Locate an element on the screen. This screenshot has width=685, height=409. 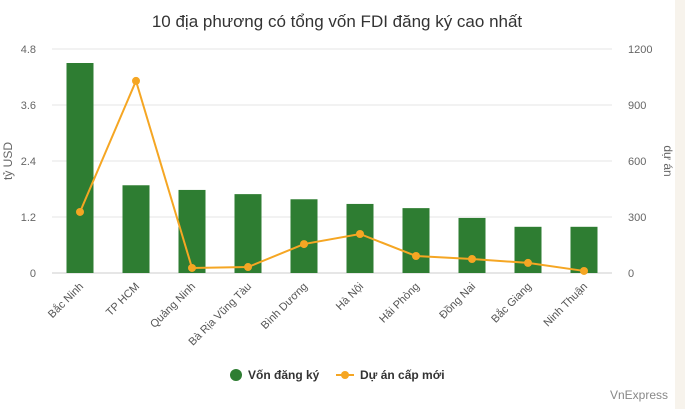
x-tick-label: Bà Rịa Vũng Tàu is located at coordinates (221, 315).